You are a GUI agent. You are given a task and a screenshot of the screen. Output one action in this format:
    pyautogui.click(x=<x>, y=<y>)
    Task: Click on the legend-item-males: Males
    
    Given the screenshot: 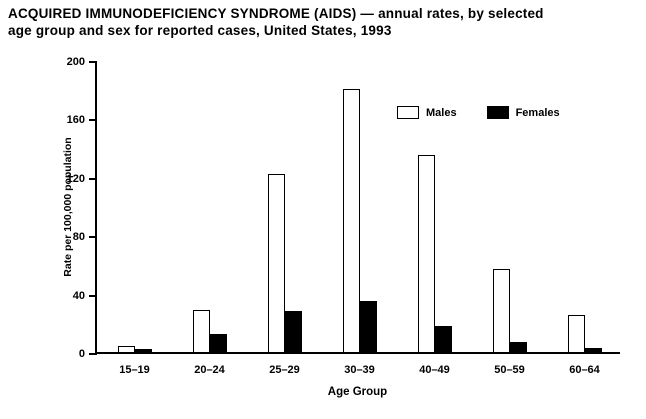 What is the action you would take?
    pyautogui.click(x=427, y=112)
    